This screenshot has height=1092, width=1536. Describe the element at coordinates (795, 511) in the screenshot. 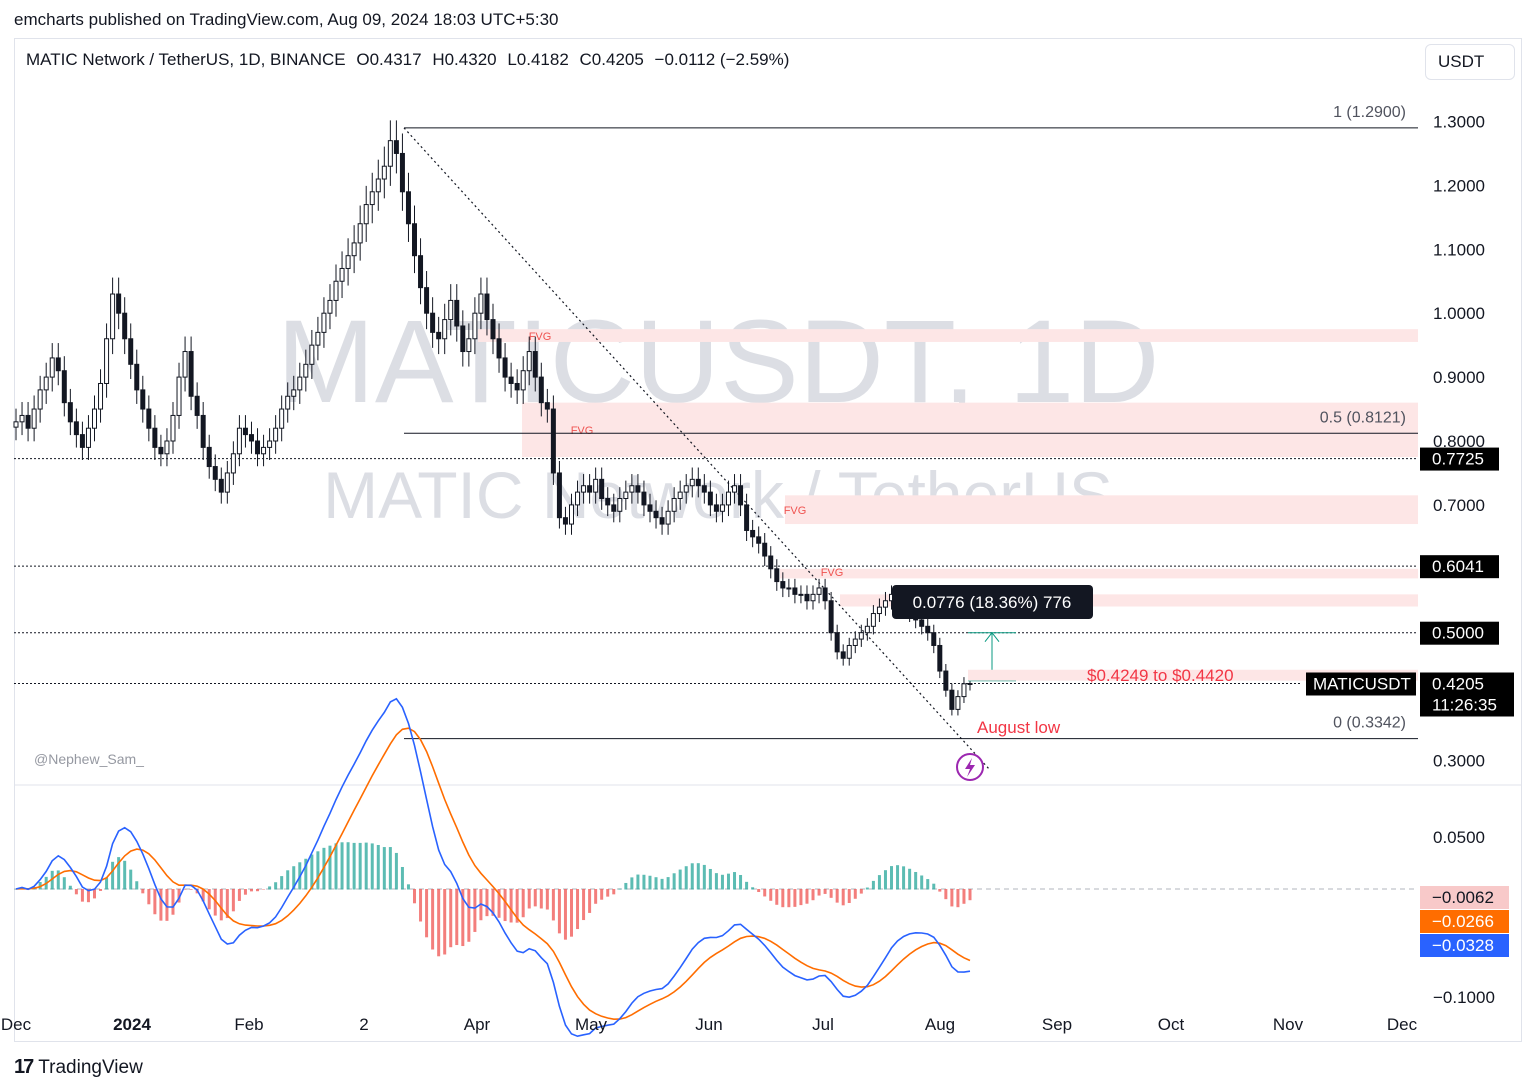

I see `fvg-label: FVG` at that location.